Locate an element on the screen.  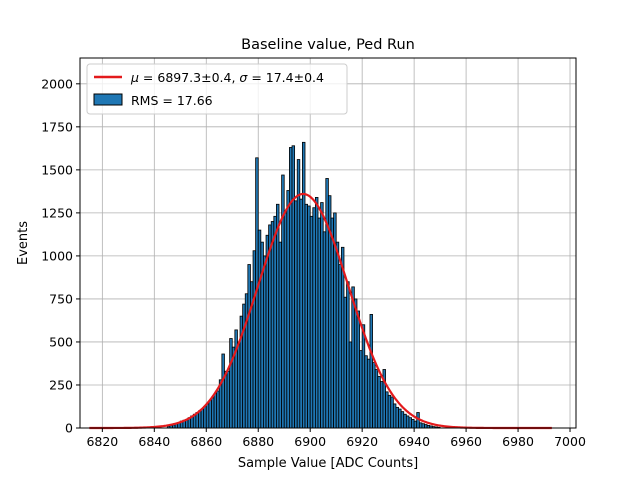
legend-box is located at coordinates (217, 89).